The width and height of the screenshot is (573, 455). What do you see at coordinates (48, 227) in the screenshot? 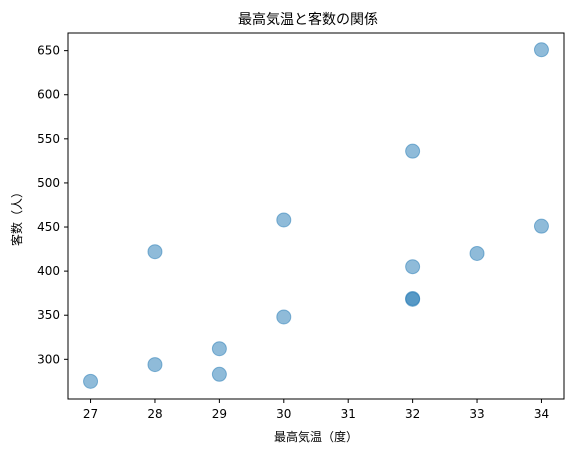
I see `y-tick-label: 450` at bounding box center [48, 227].